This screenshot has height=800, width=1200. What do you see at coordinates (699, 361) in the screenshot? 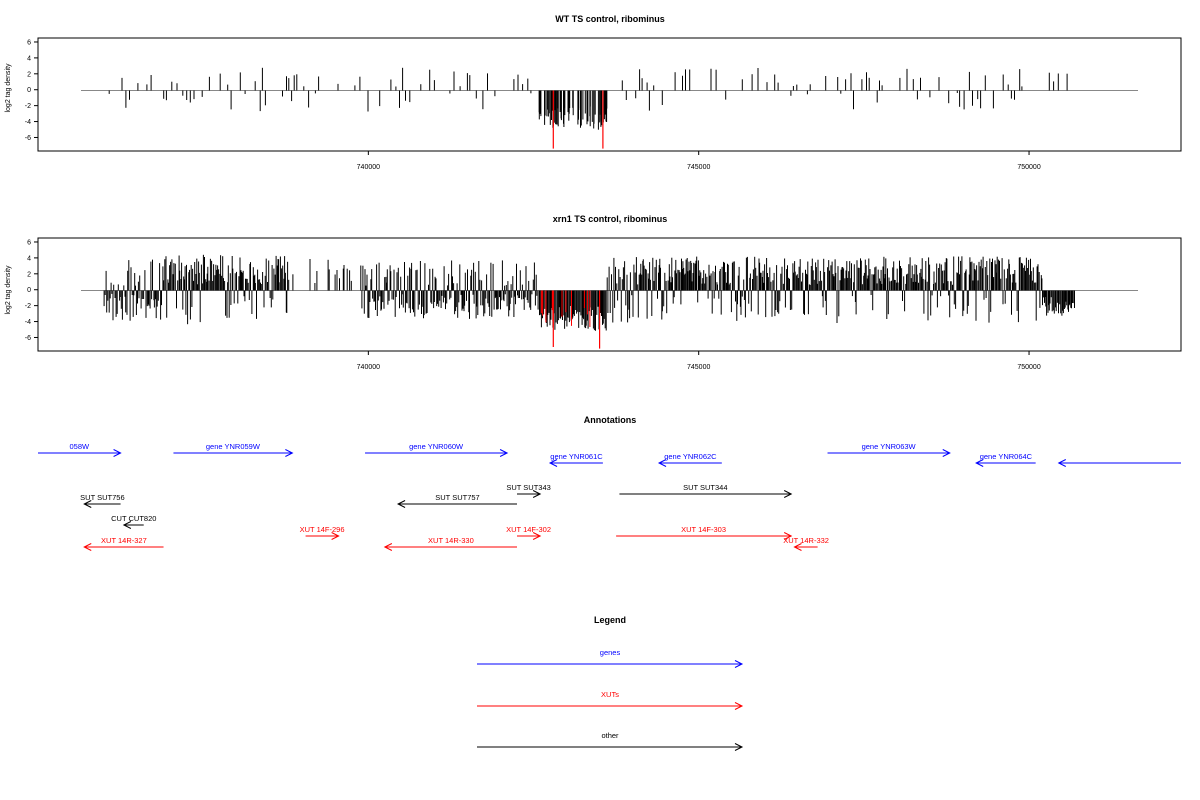
I see `xrn1-x-axis: 740000 745000 750000` at bounding box center [699, 361].